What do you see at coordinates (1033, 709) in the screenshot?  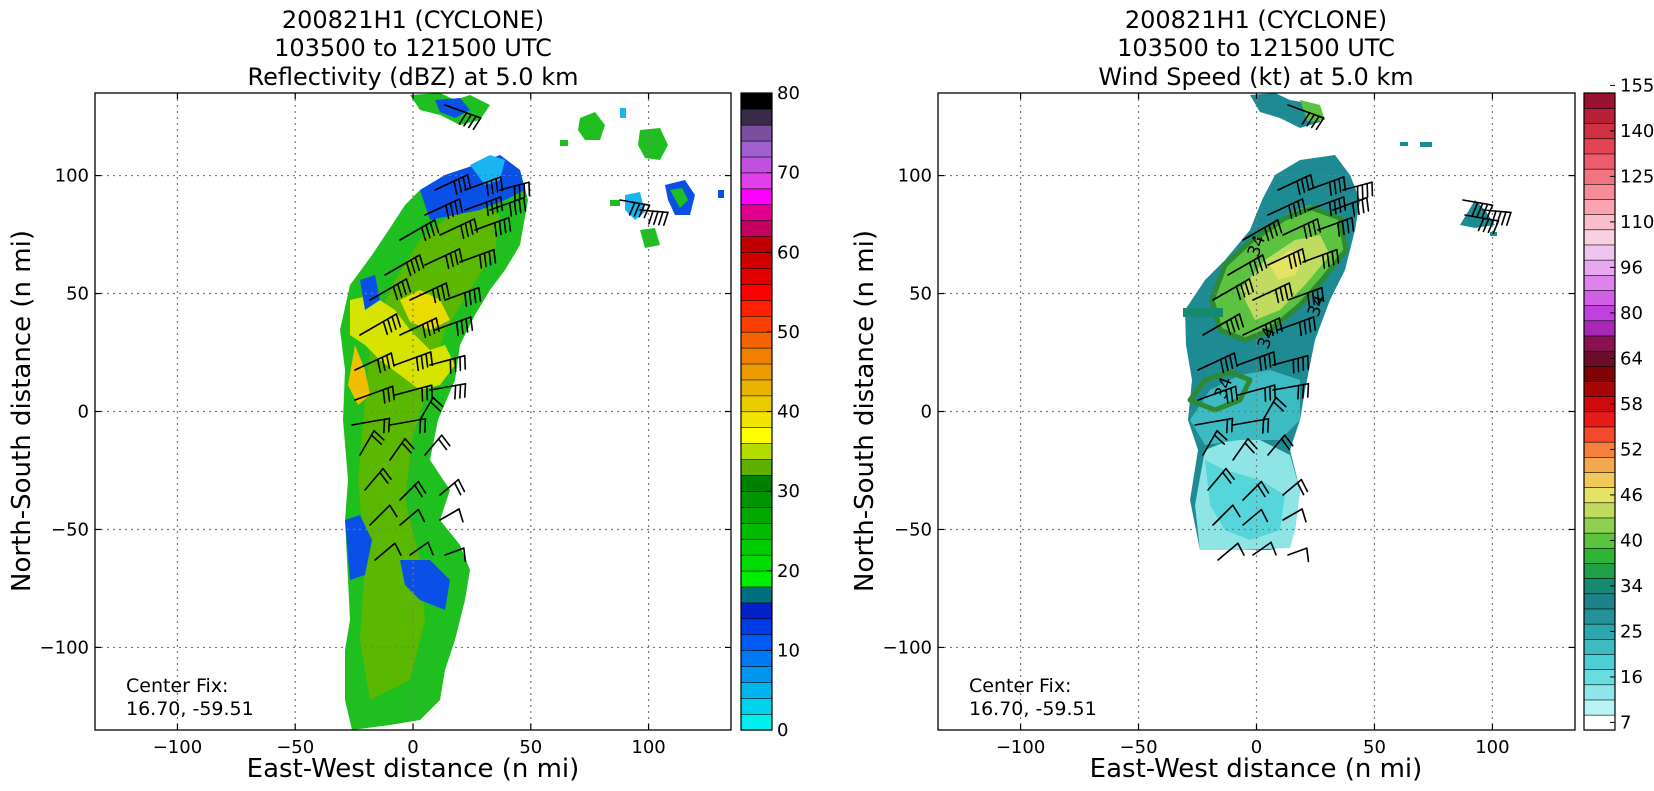 I see `wind-center-fix-value: 16.70, -59.51` at bounding box center [1033, 709].